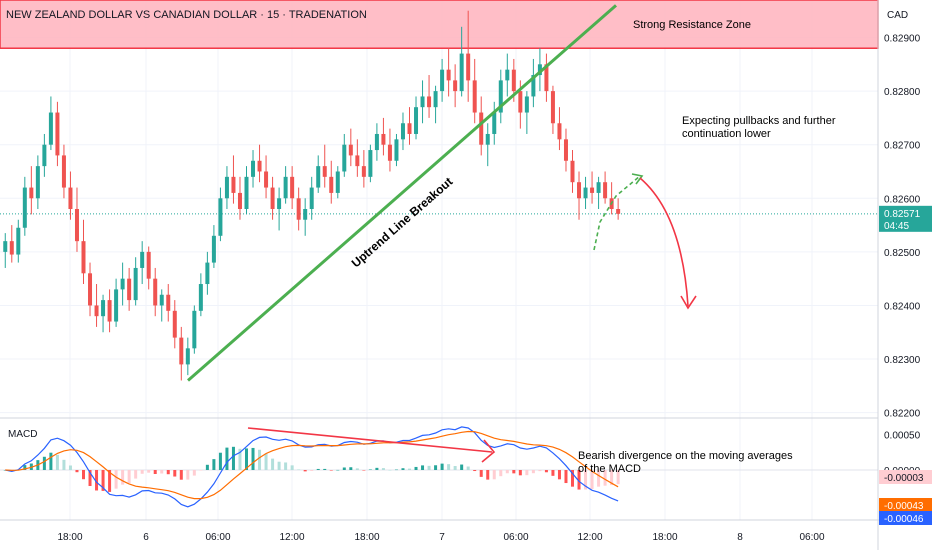 The width and height of the screenshot is (932, 550). I want to click on resistance-zone, so click(439, 24).